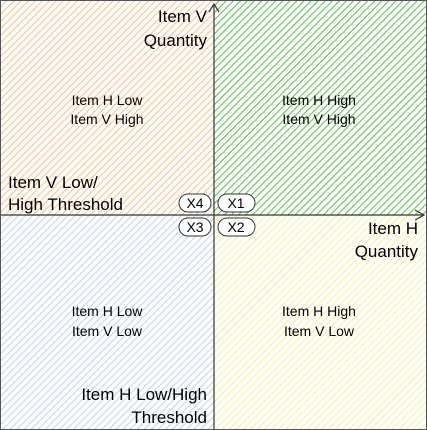 The height and width of the screenshot is (430, 427). I want to click on quadrant-bottom-right-label-line1: Item H High, so click(319, 311).